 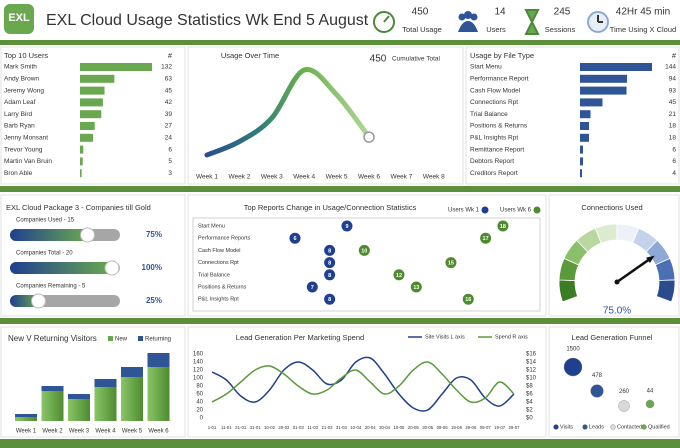 What do you see at coordinates (529, 411) in the screenshot?
I see `y2-tick-label: $2` at bounding box center [529, 411].